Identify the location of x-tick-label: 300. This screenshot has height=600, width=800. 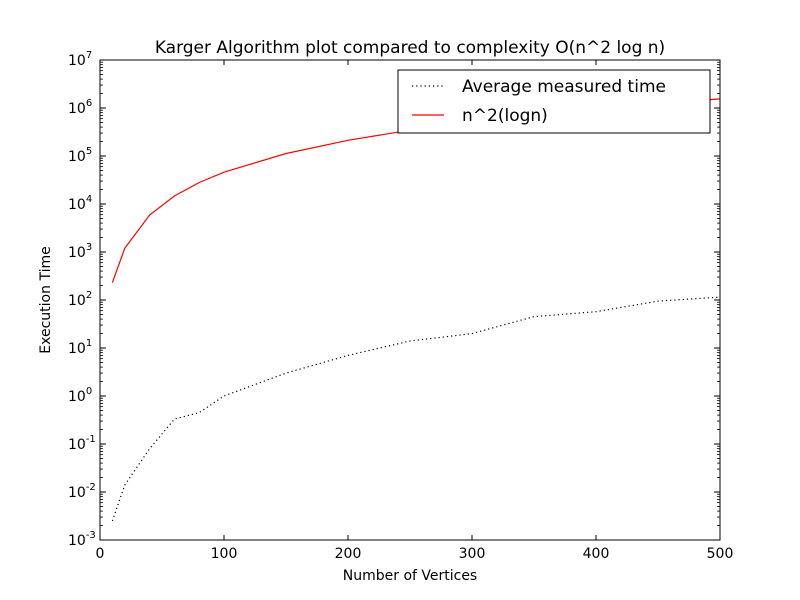
(472, 554).